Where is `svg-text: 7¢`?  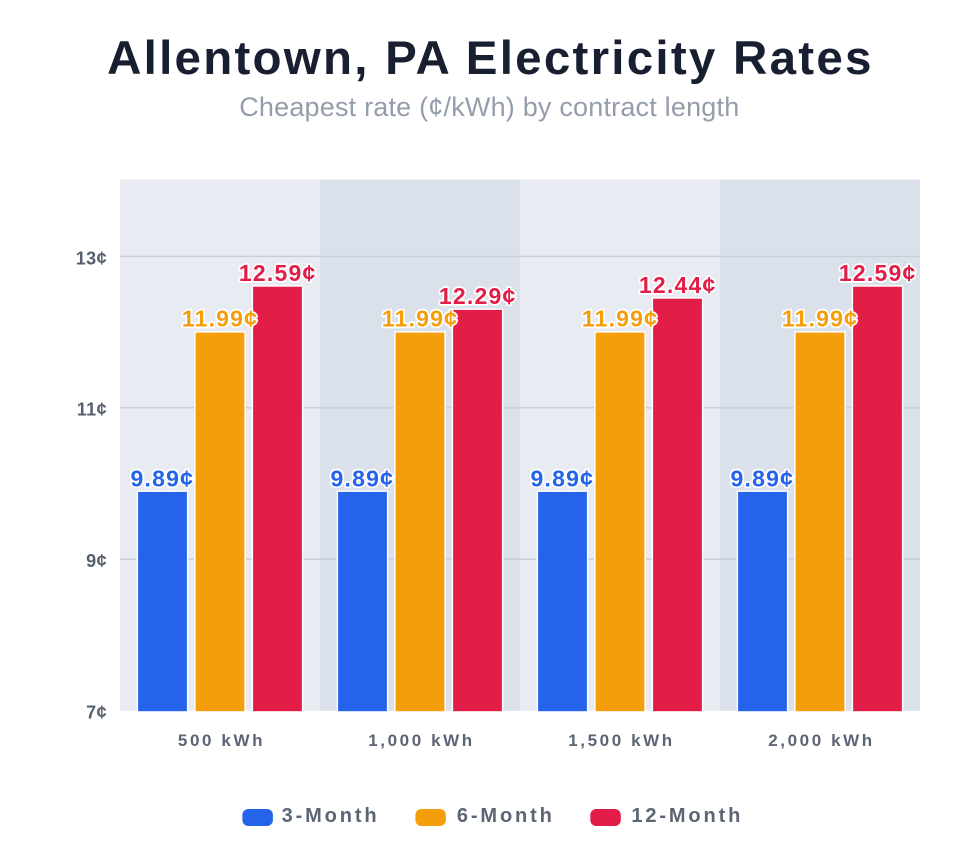 svg-text: 7¢ is located at coordinates (96, 713).